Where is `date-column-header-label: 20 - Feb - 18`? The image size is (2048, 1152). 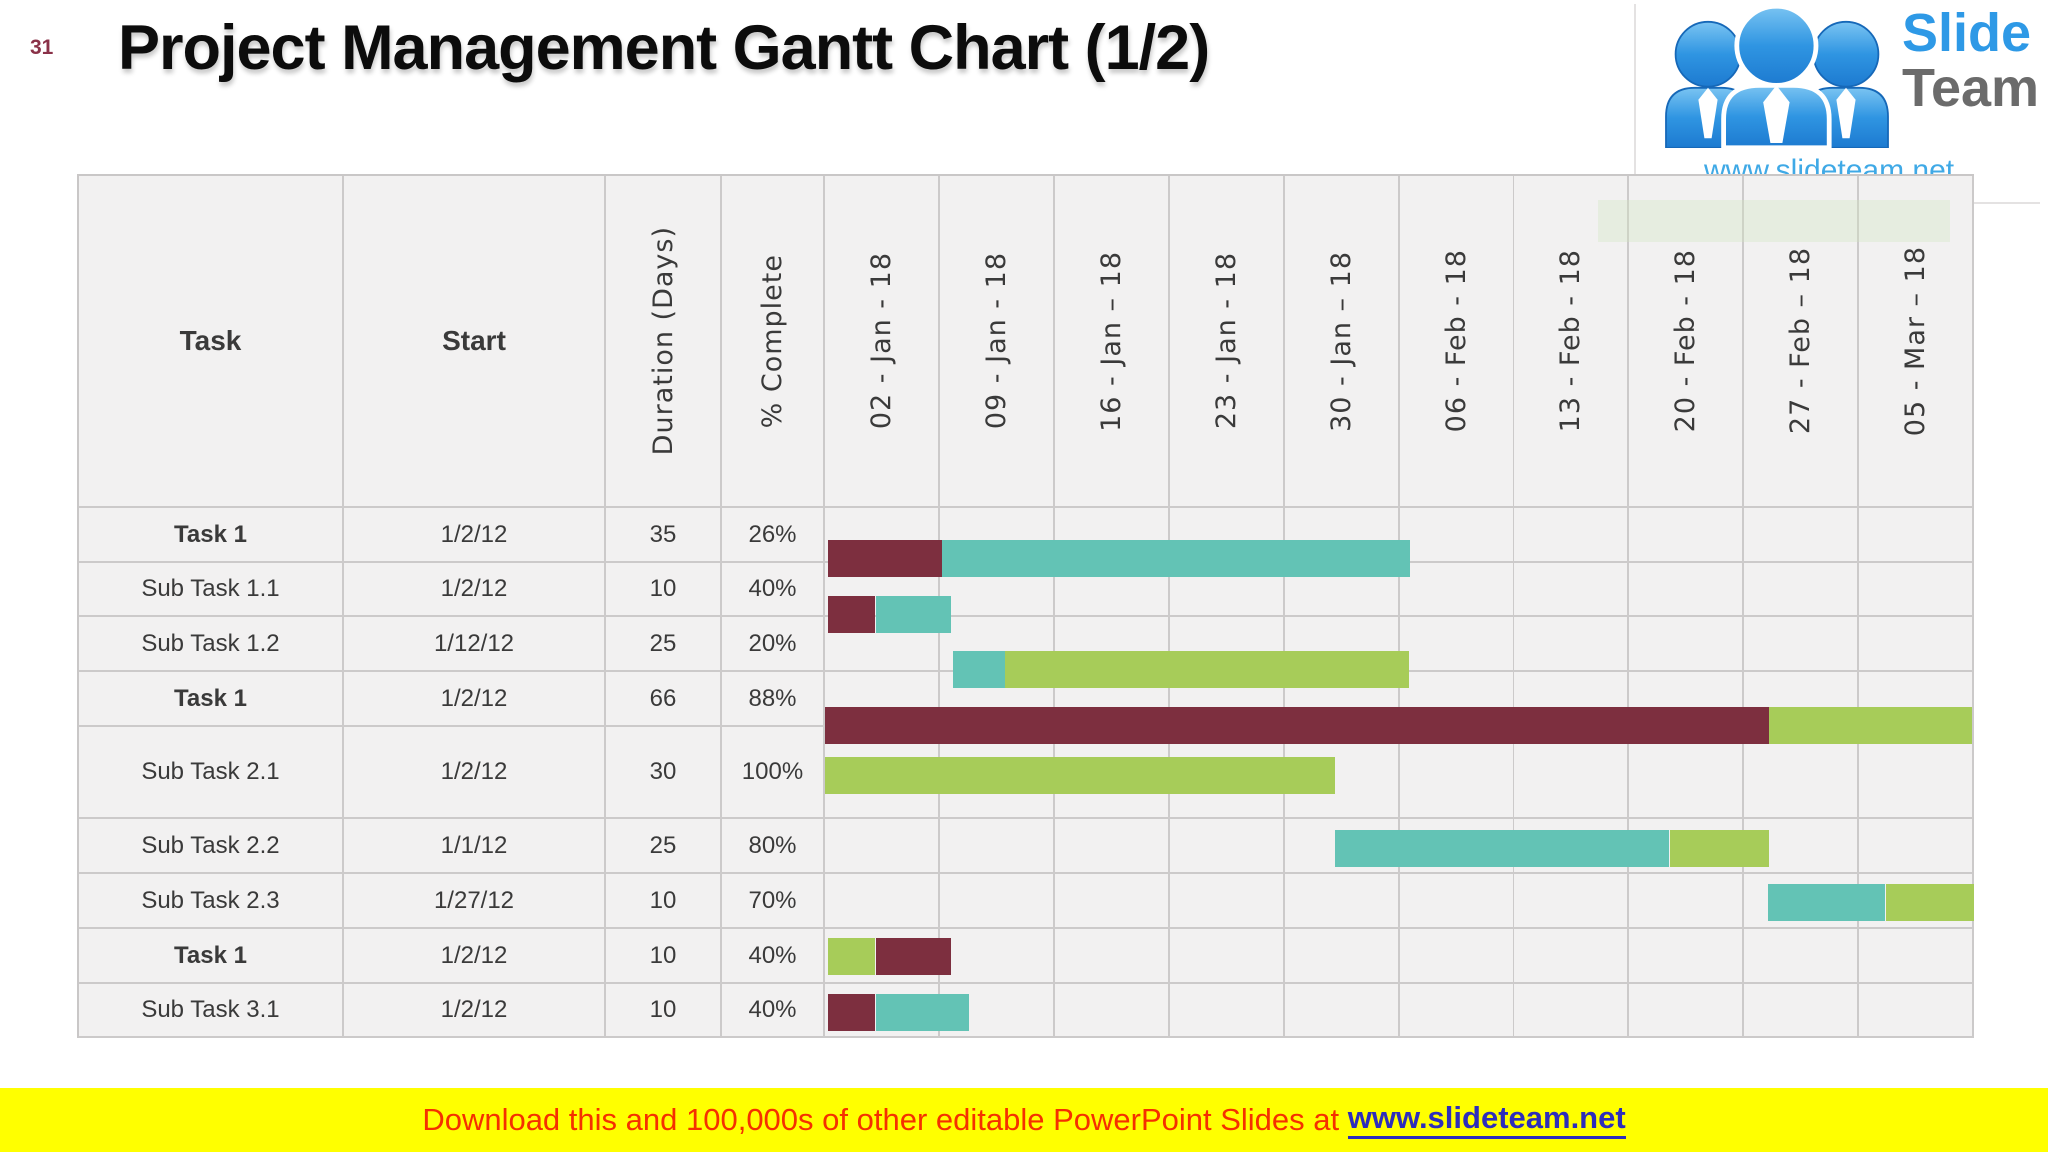 date-column-header-label: 20 - Feb - 18 is located at coordinates (1685, 341).